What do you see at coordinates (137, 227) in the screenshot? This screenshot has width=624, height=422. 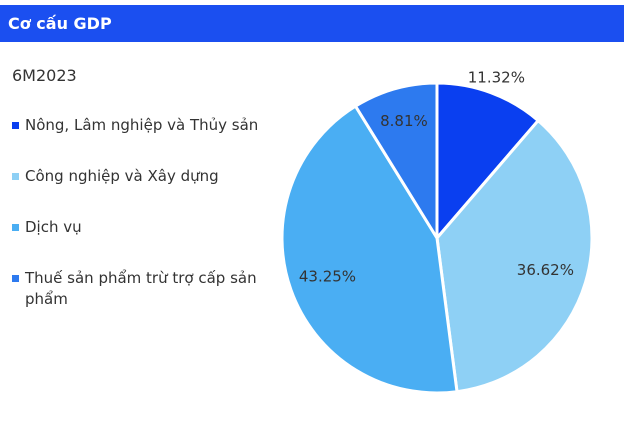 I see `legend-item: Dịch vụ` at bounding box center [137, 227].